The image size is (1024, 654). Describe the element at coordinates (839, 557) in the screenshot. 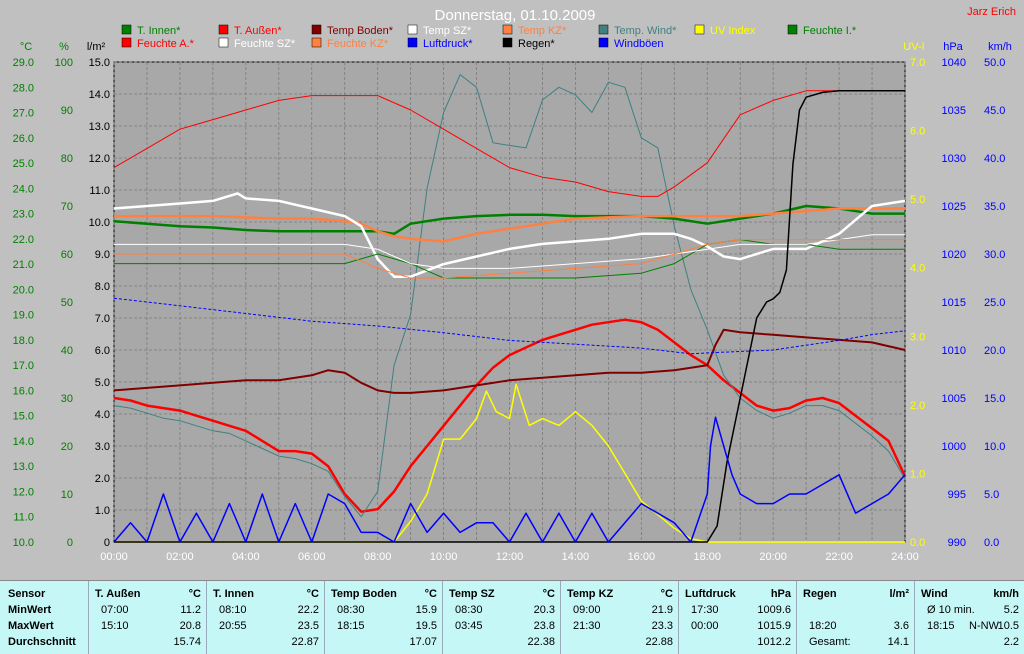

I see `x-tick-label: 22:00` at that location.